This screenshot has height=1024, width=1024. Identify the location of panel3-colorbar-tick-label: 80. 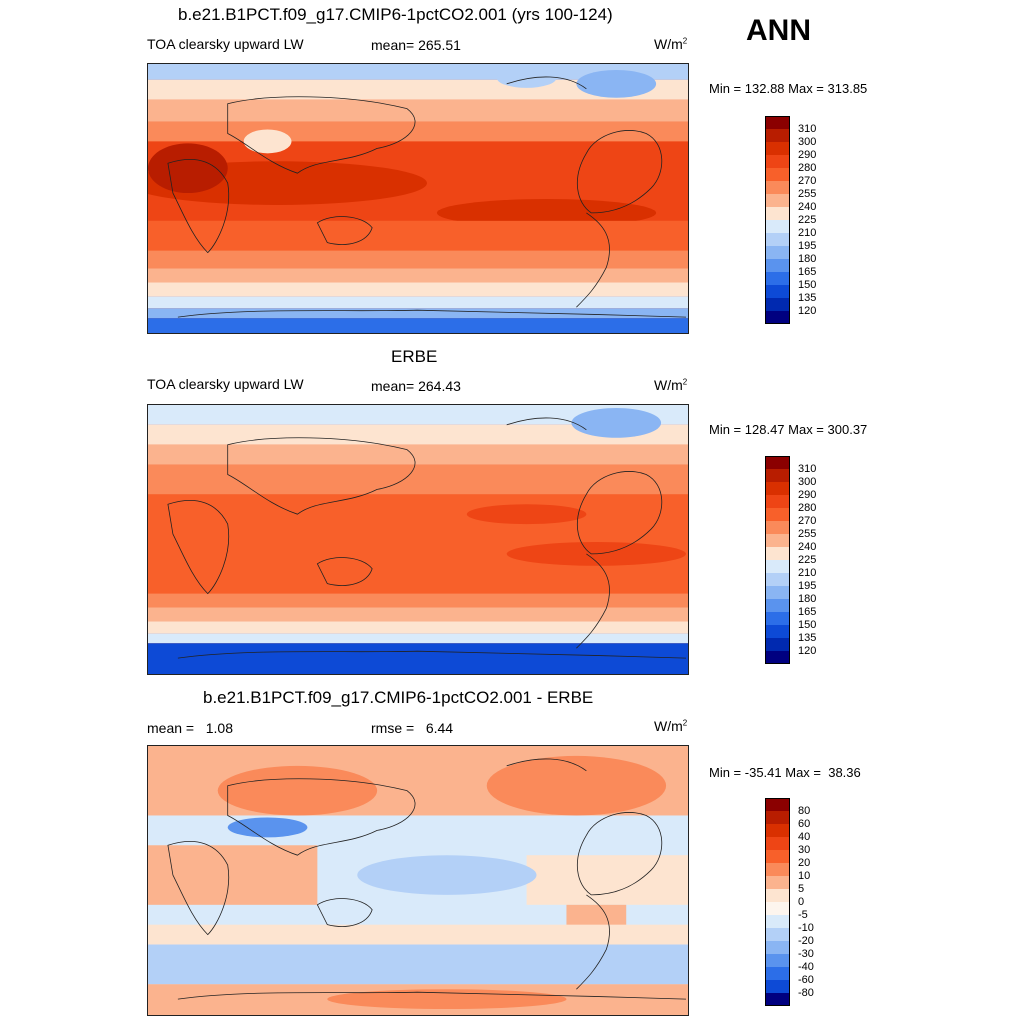
(804, 811).